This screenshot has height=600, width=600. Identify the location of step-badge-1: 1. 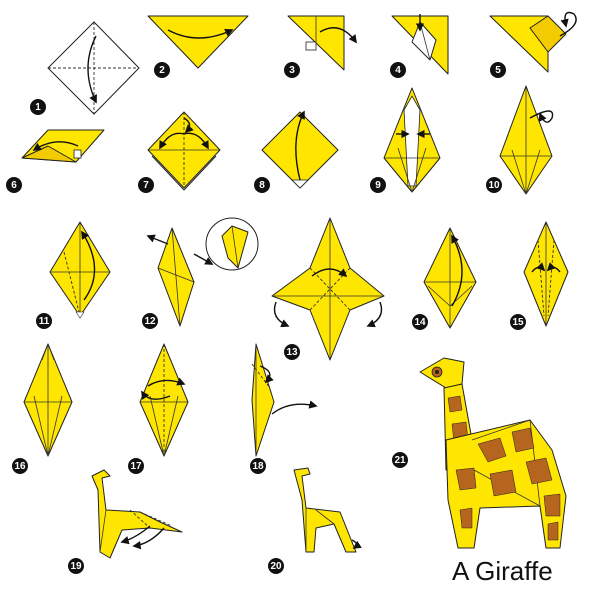
(38, 107).